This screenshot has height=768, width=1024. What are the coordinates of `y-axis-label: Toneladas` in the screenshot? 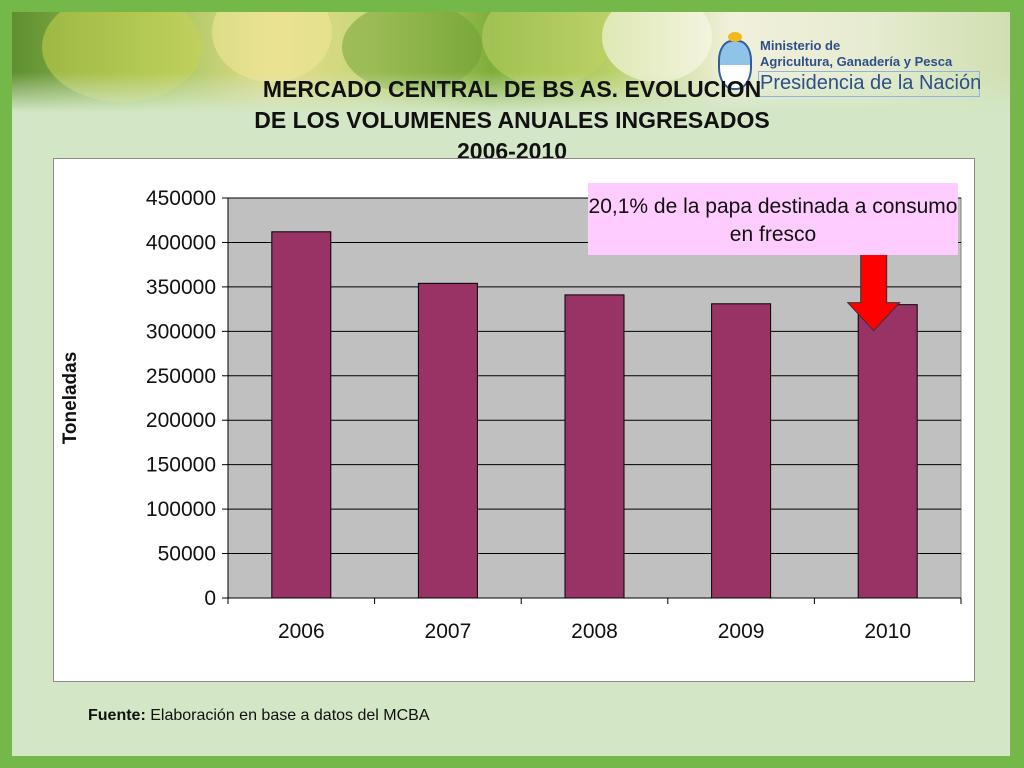 It's located at (70, 398).